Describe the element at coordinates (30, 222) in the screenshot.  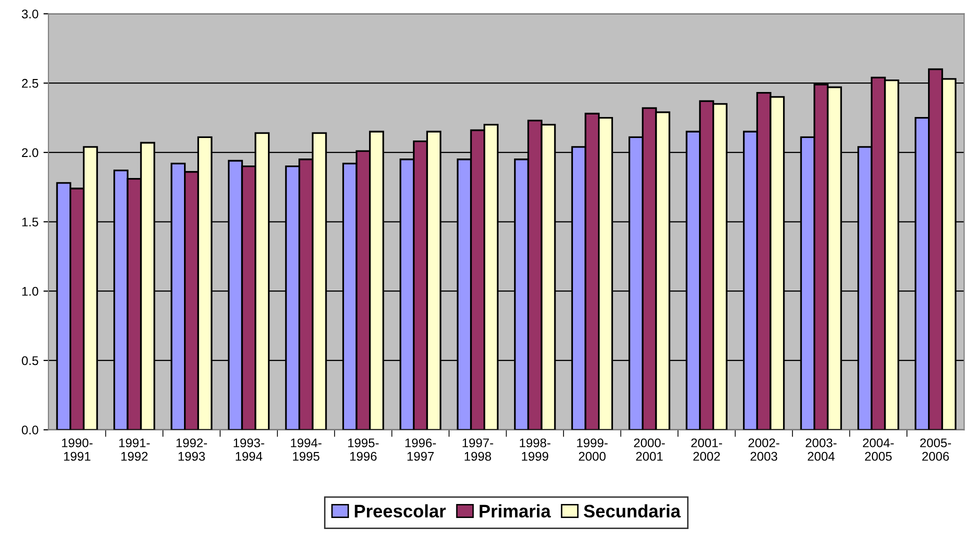
I see `y-tick-label: 1.5` at that location.